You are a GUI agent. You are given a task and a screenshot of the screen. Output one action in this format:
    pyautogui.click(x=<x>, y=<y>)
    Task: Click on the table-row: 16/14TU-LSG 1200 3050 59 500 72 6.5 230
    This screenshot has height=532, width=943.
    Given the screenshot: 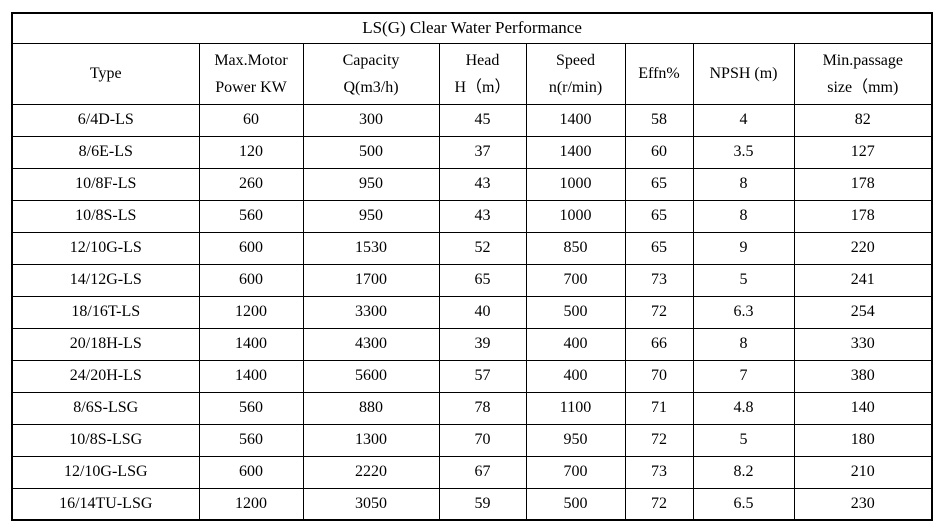 What is the action you would take?
    pyautogui.click(x=472, y=504)
    